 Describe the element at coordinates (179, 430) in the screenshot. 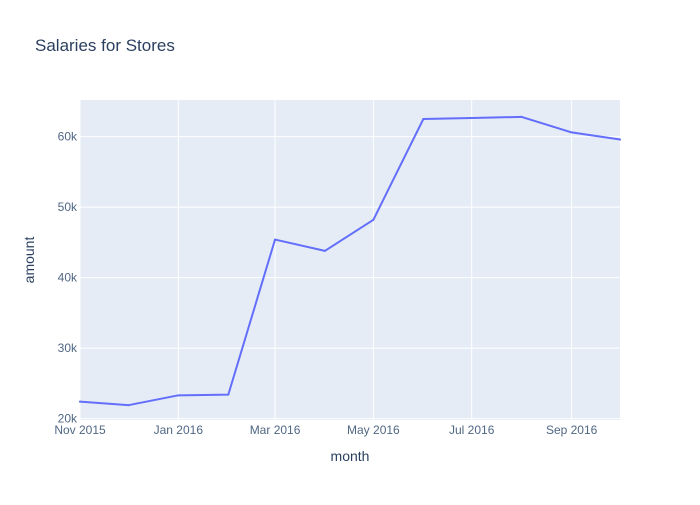

I see `x-tick-label: Jan 2016` at that location.